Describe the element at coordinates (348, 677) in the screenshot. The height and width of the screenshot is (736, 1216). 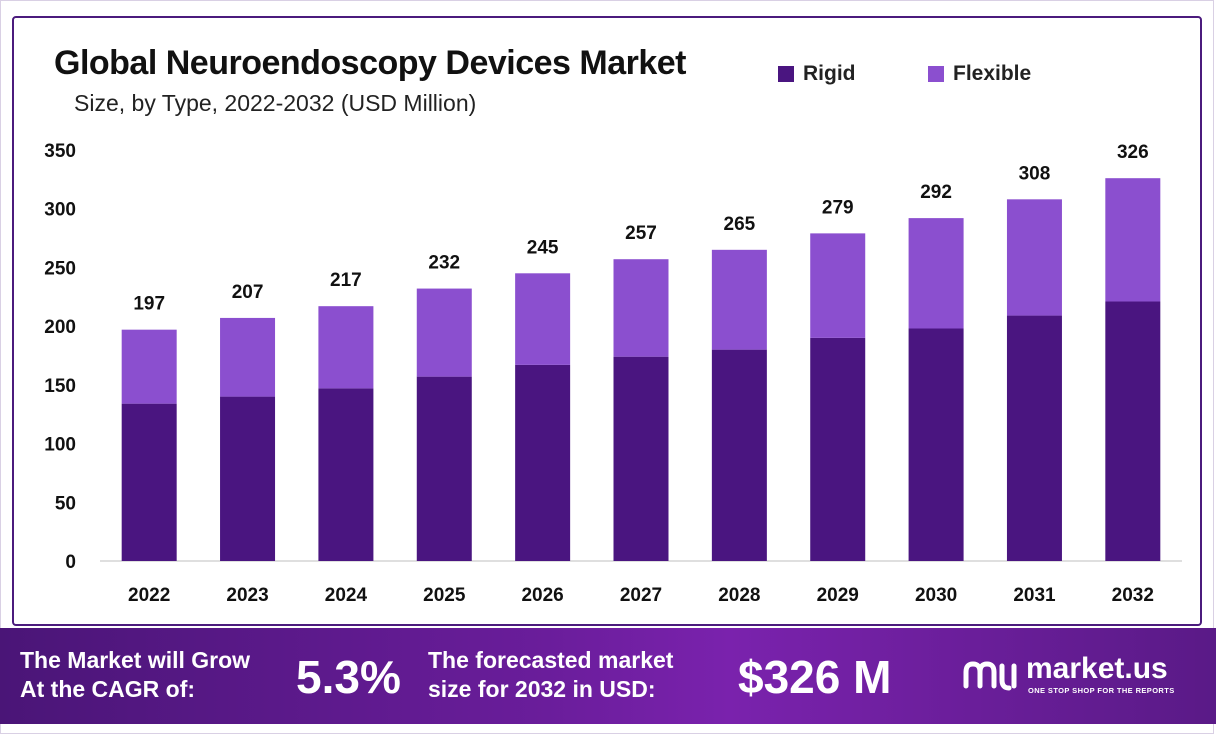
I see `cagr-value: 5.3%` at that location.